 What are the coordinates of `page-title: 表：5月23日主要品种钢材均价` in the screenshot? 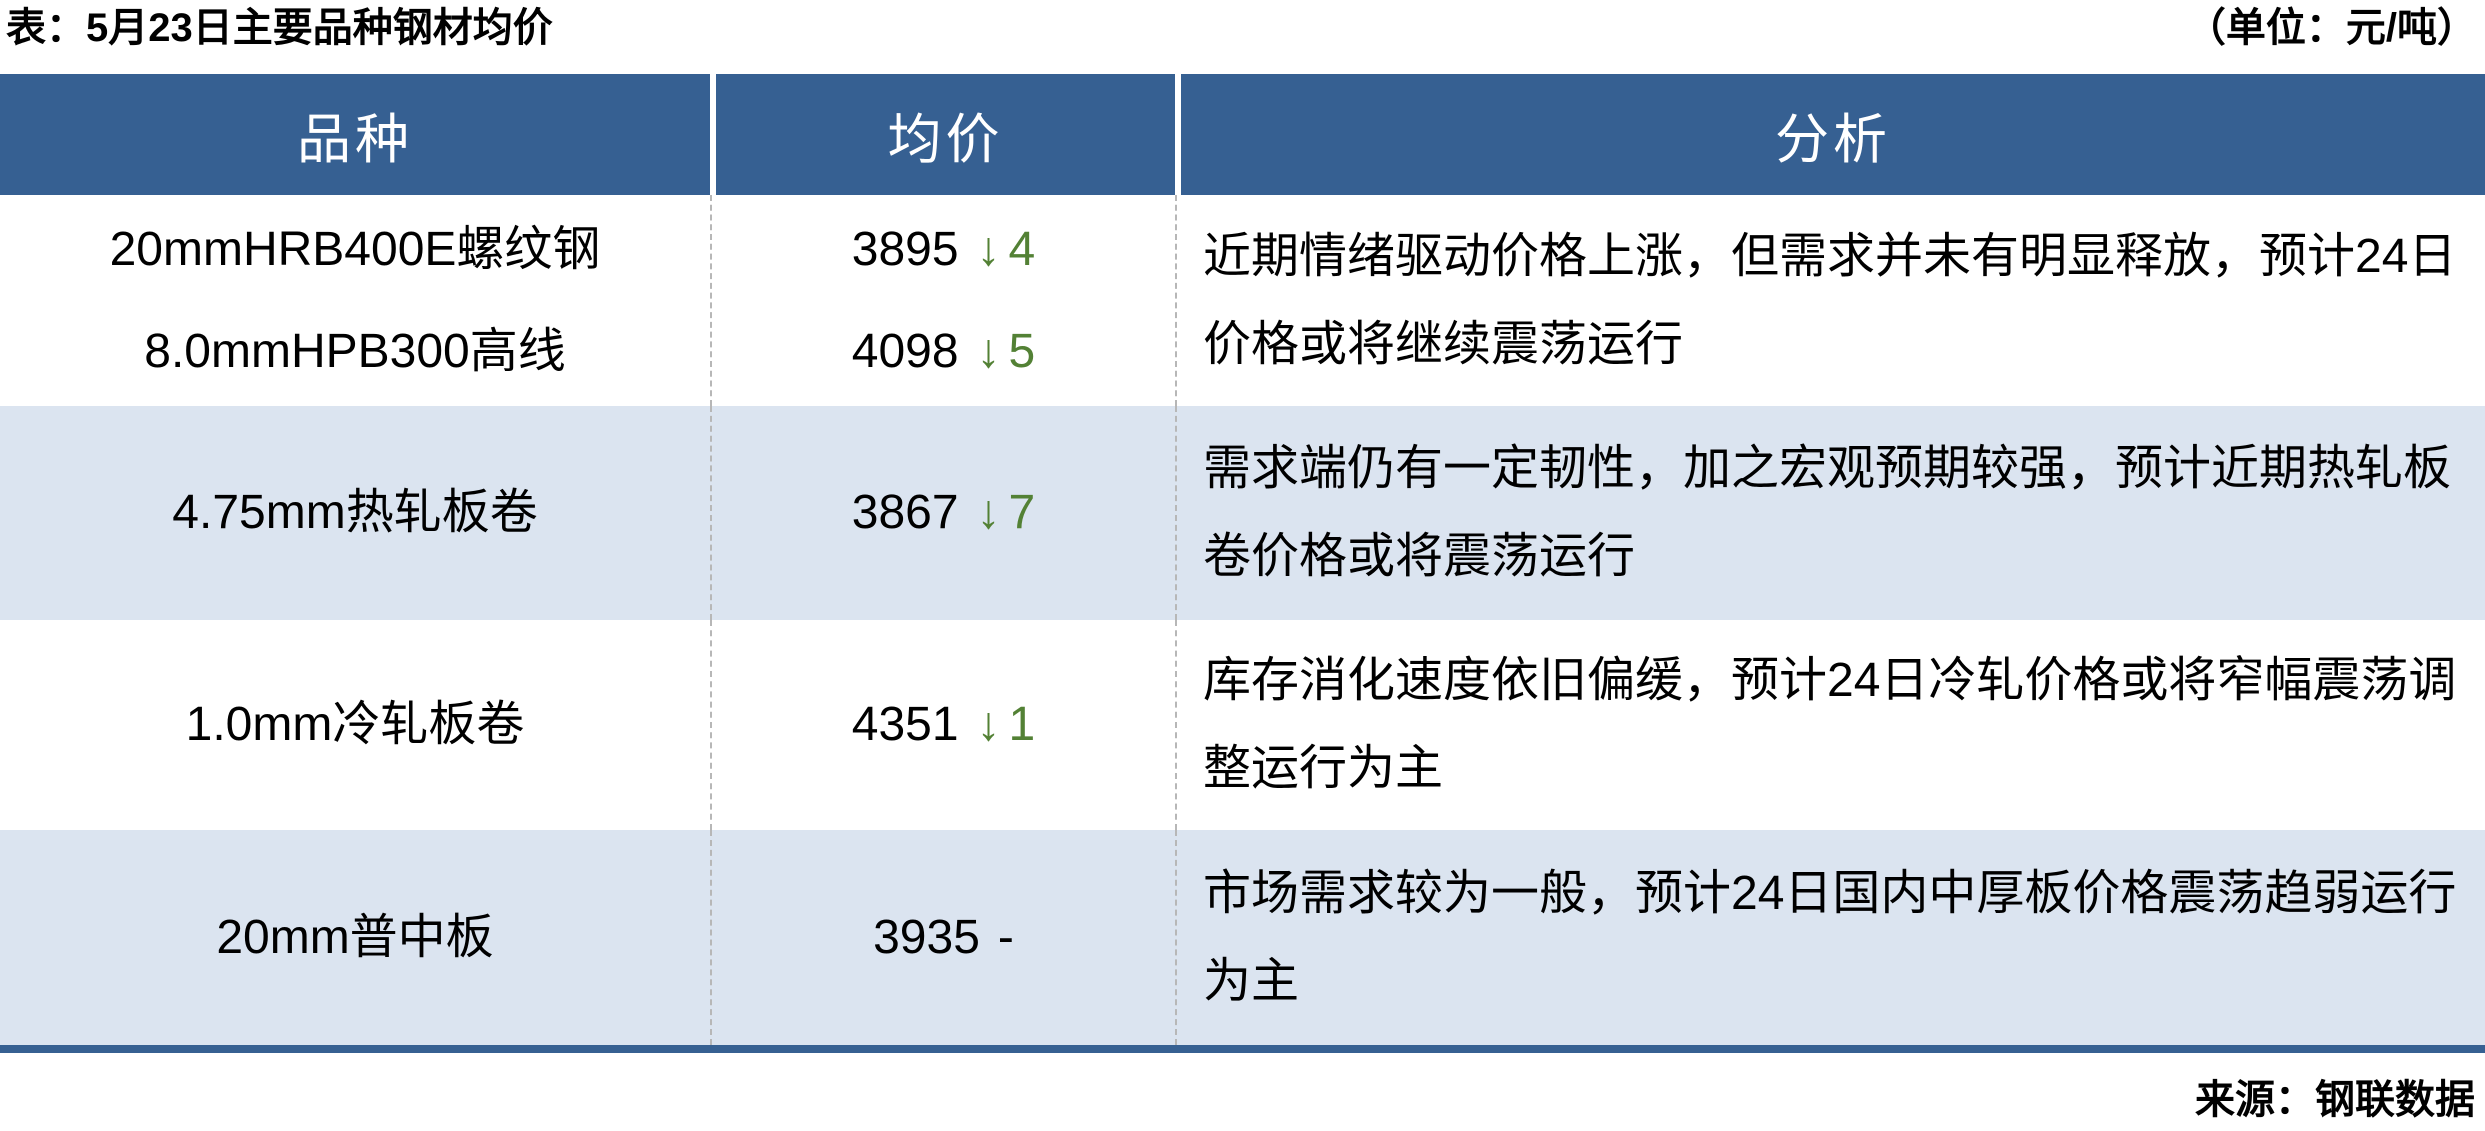 It's located at (279, 28).